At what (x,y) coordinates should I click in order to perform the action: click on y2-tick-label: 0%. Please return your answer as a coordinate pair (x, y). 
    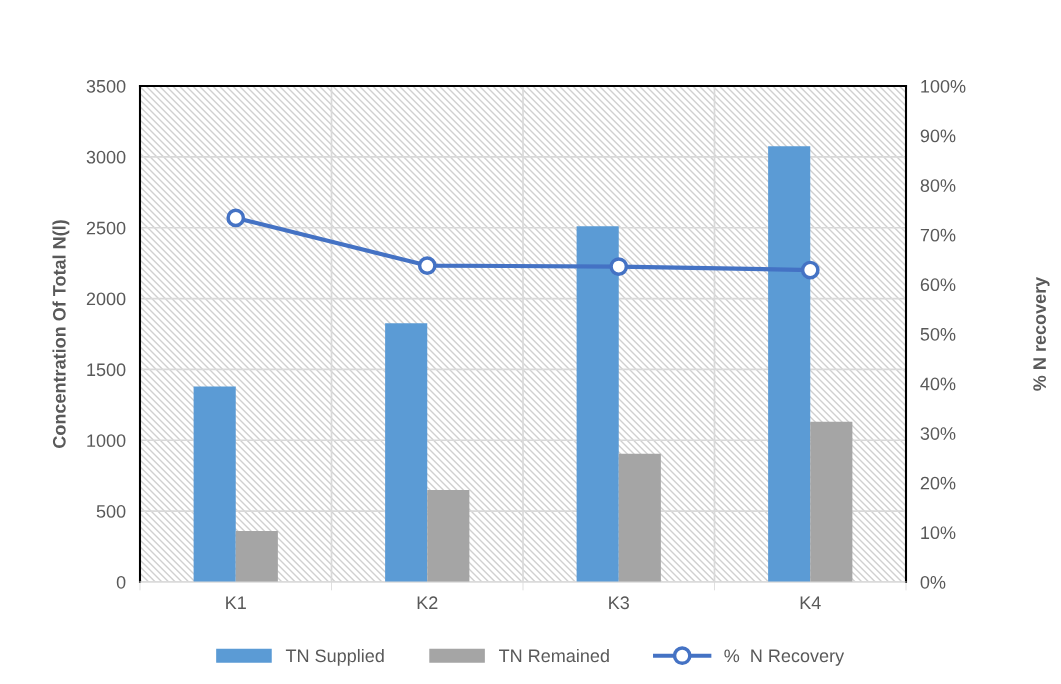
    Looking at the image, I should click on (933, 582).